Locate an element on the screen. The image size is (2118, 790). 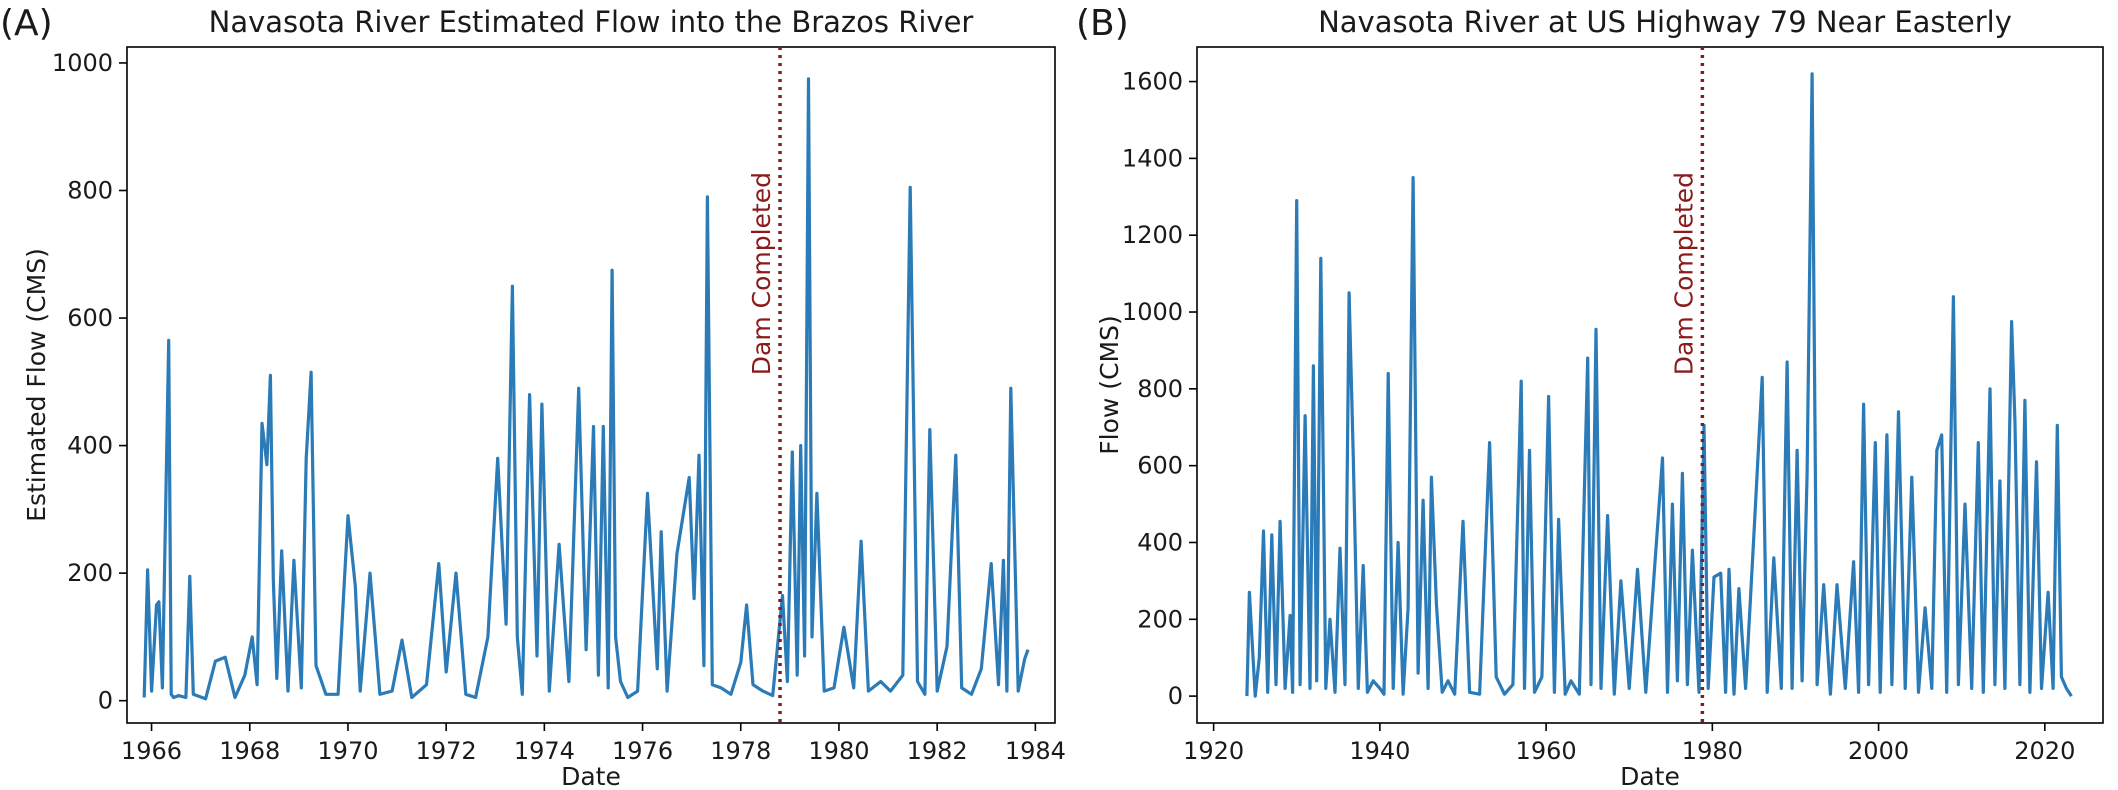
x-tick-label: 2000 is located at coordinates (1878, 751).